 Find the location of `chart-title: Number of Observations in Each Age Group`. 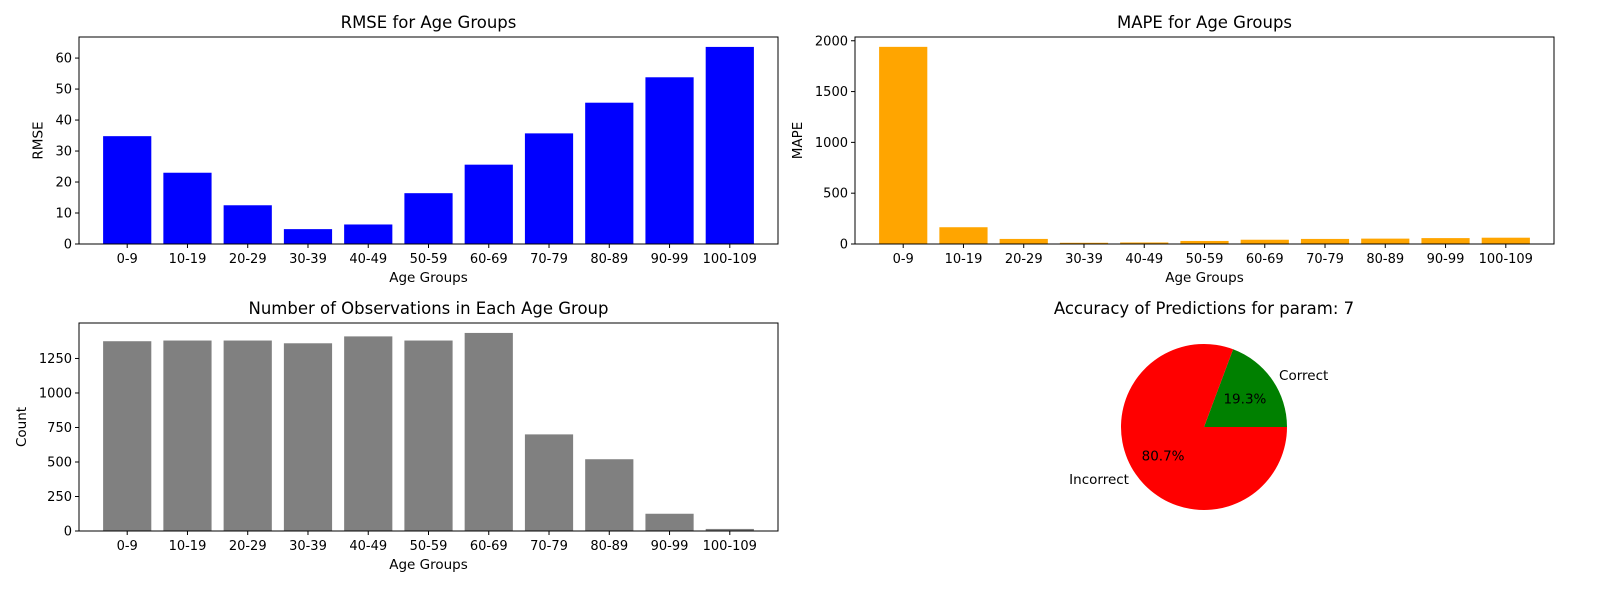

chart-title: Number of Observations in Each Age Group is located at coordinates (429, 308).